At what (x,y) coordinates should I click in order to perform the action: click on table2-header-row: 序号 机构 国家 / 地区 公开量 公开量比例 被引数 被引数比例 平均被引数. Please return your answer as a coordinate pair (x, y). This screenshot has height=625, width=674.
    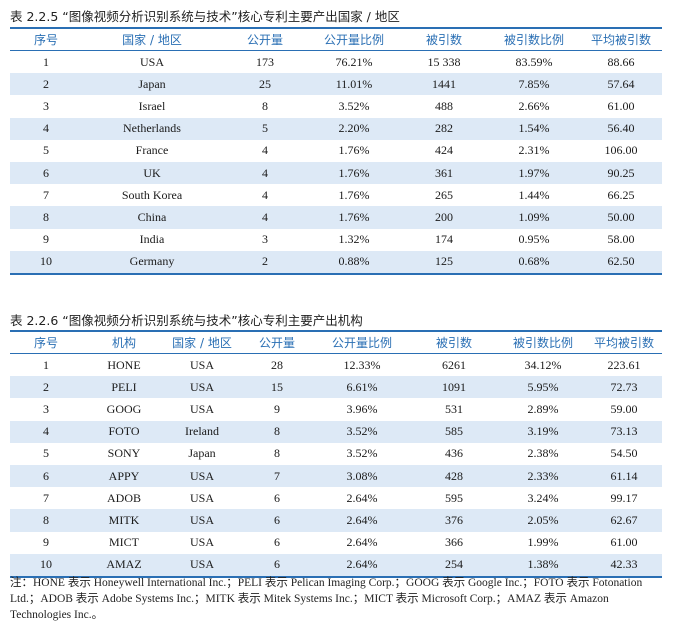
    Looking at the image, I should click on (336, 342).